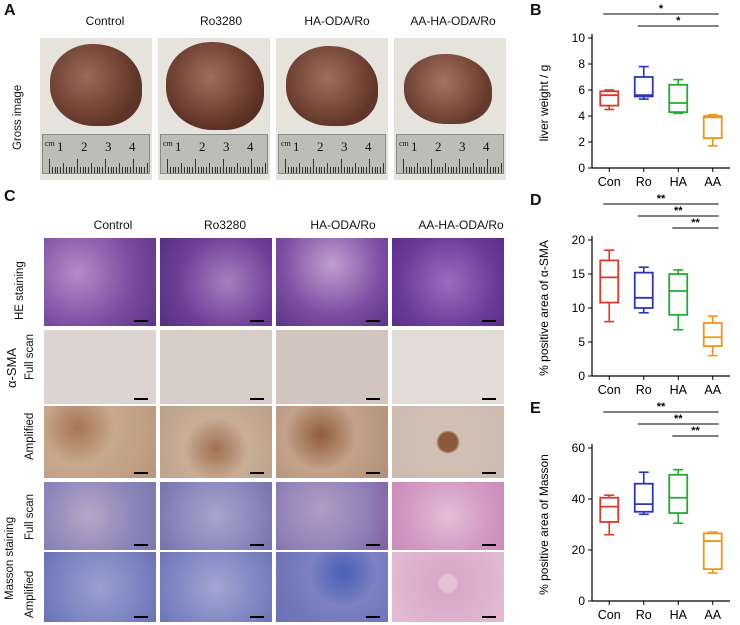 The image size is (740, 625). I want to click on he-tile-ro3280, so click(216, 282).